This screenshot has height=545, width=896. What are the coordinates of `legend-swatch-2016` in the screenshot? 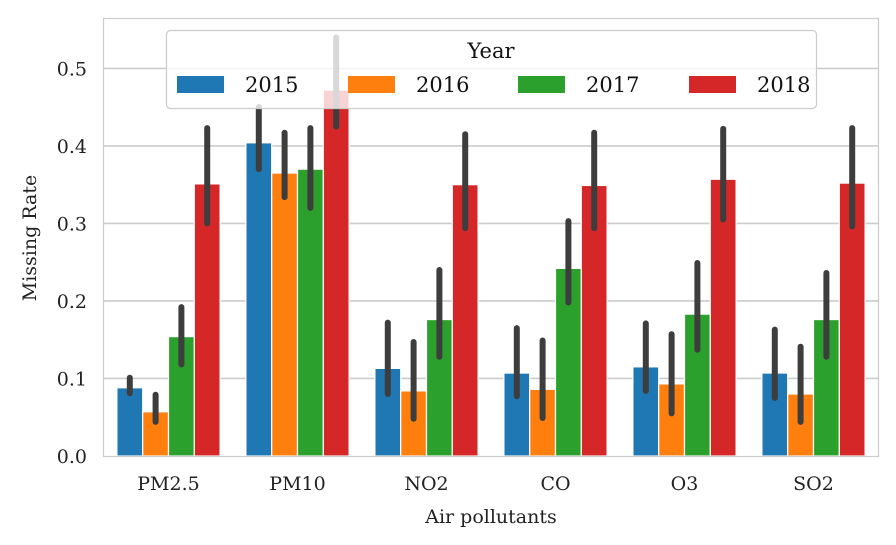 It's located at (371, 84).